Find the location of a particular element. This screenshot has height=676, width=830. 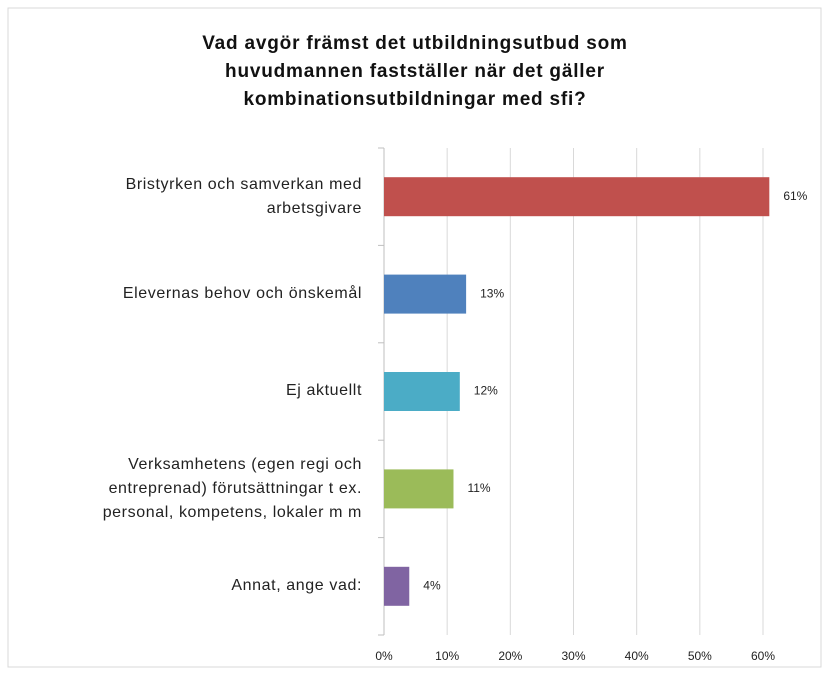

value-label: 12% is located at coordinates (486, 391).